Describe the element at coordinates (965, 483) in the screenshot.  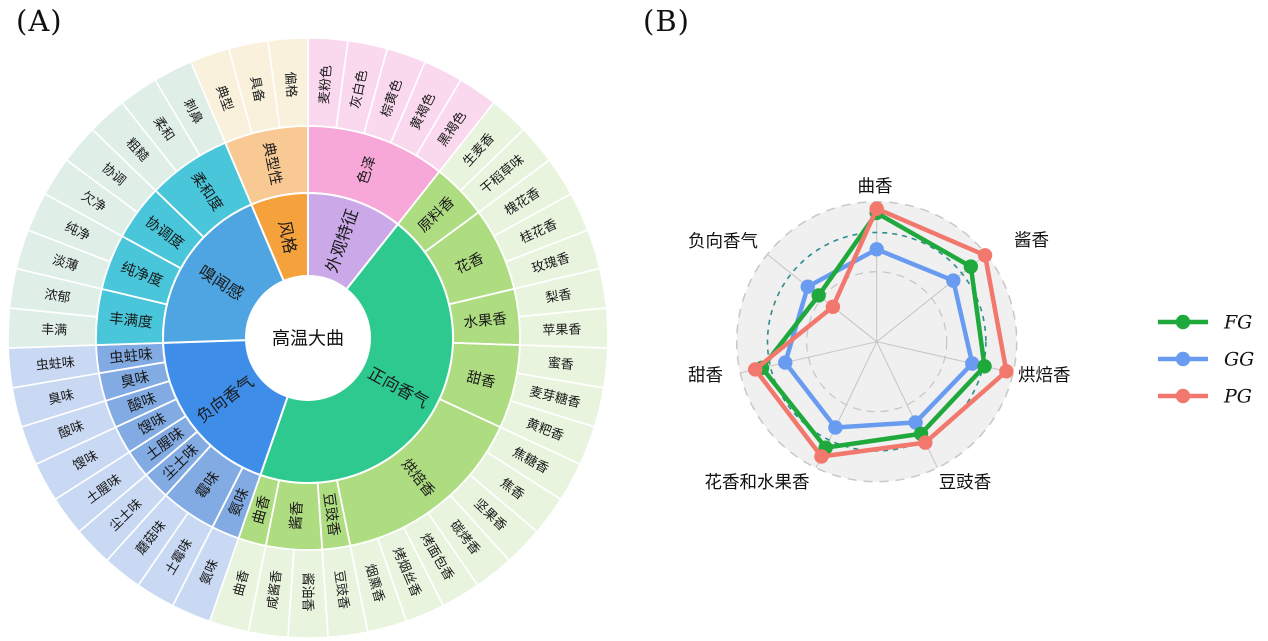
I see `radar-axis-label: 豆豉香` at that location.